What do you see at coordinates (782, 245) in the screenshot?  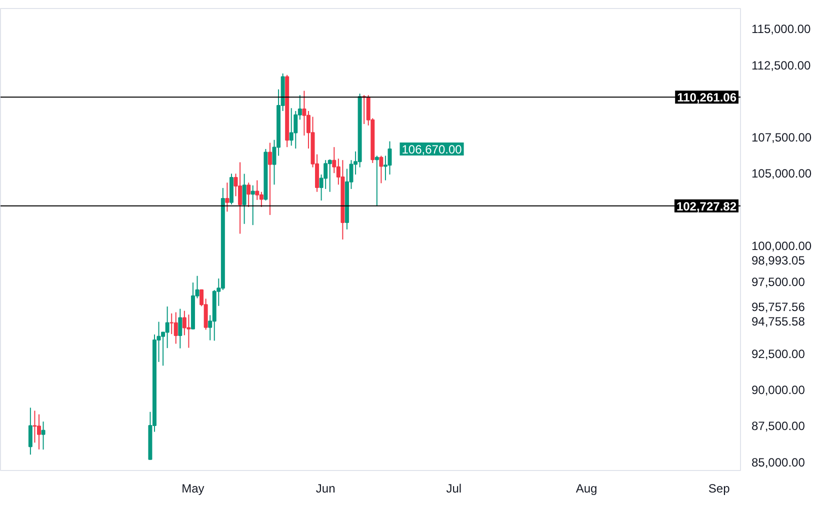 I see `y-tick-label: 100,000.00` at bounding box center [782, 245].